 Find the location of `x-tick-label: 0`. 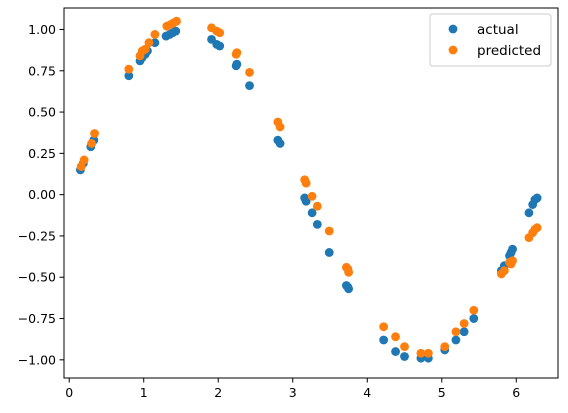

x-tick-label: 0 is located at coordinates (69, 392).